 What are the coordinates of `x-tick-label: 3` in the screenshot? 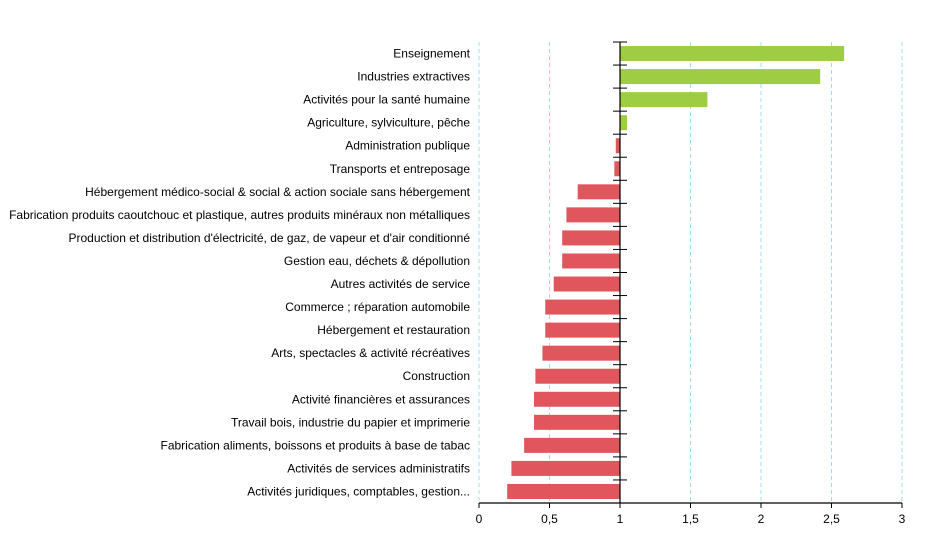 It's located at (902, 519).